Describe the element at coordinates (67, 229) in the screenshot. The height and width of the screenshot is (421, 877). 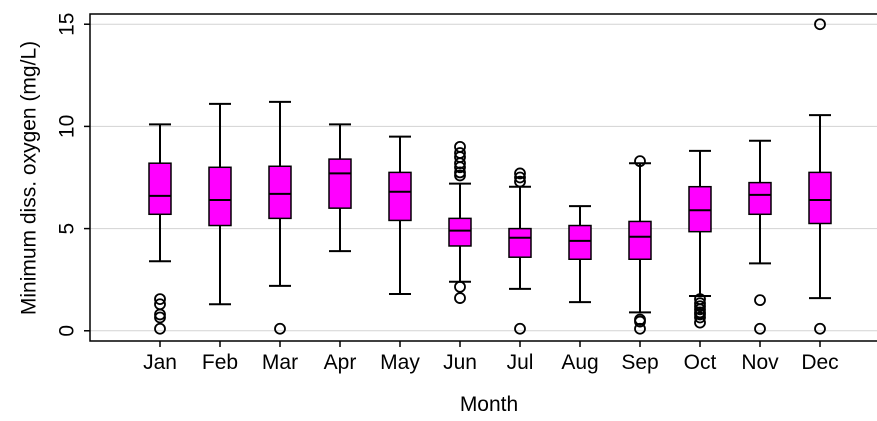
I see `y-tick-label: 5` at that location.